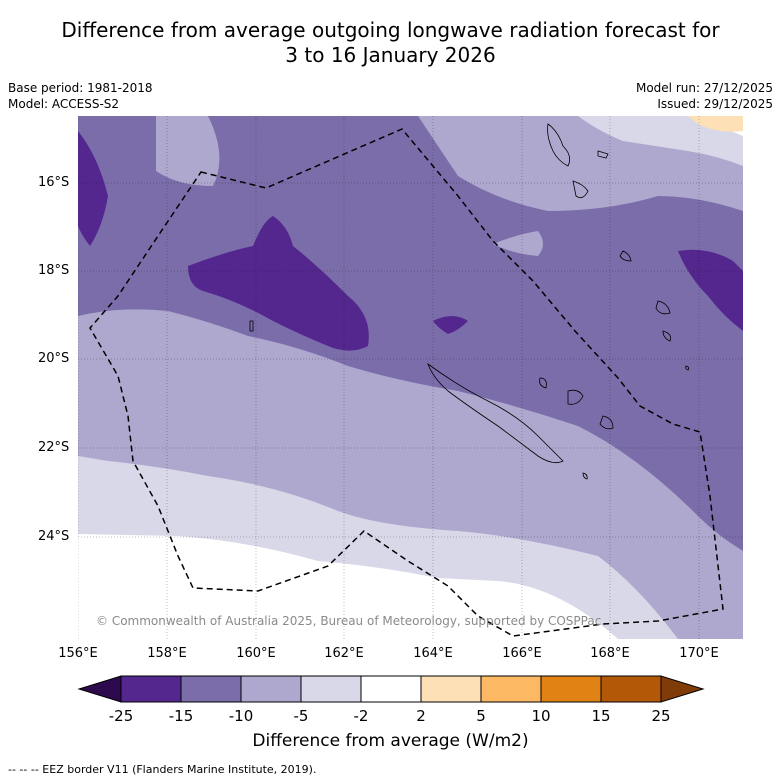  What do you see at coordinates (181, 716) in the screenshot?
I see `cb-tick-2: -15` at bounding box center [181, 716].